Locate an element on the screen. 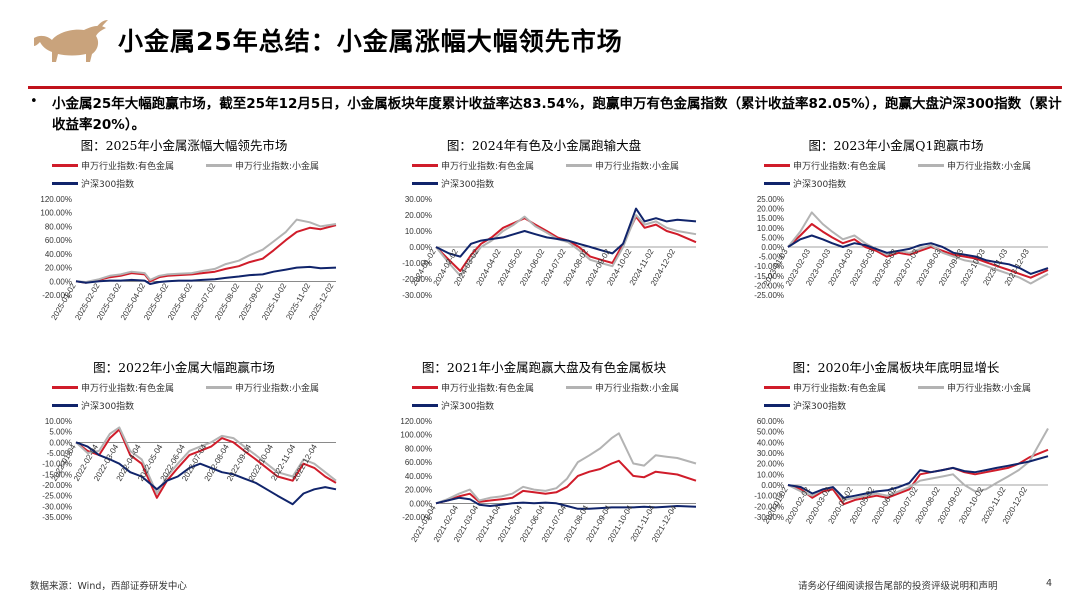  footer-disclaimer: 请务必仔细阅读报告尾部的投资评级说明和声明 is located at coordinates (898, 586).